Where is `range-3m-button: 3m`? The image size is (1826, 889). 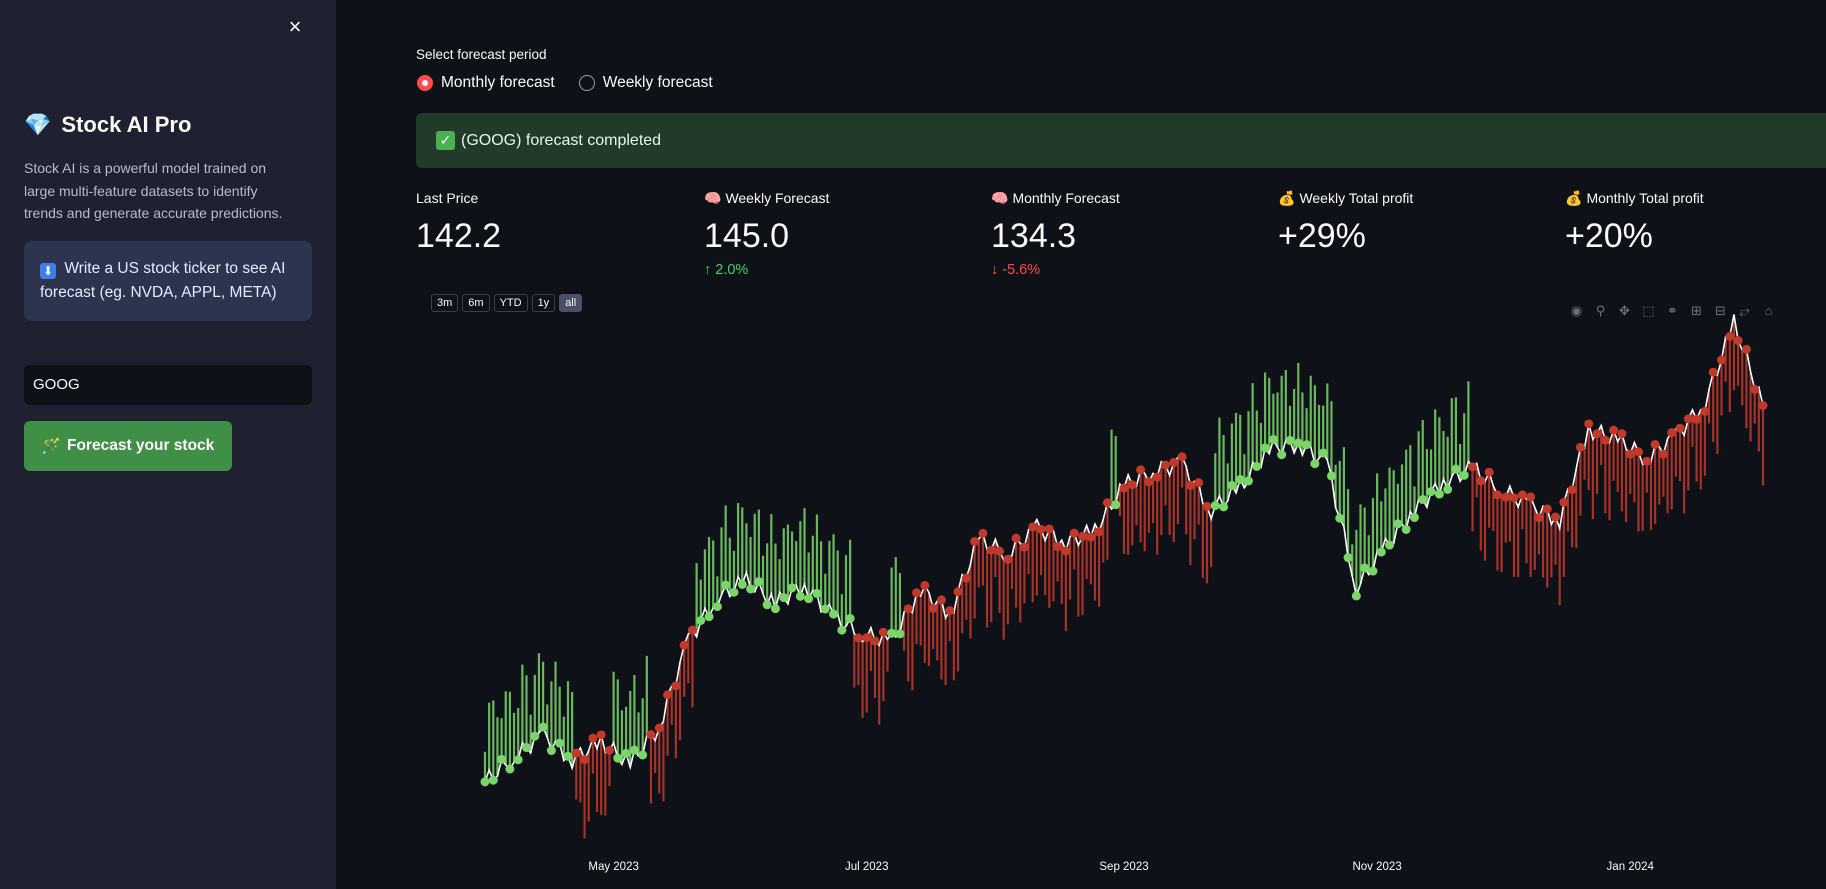 range-3m-button: 3m is located at coordinates (445, 303).